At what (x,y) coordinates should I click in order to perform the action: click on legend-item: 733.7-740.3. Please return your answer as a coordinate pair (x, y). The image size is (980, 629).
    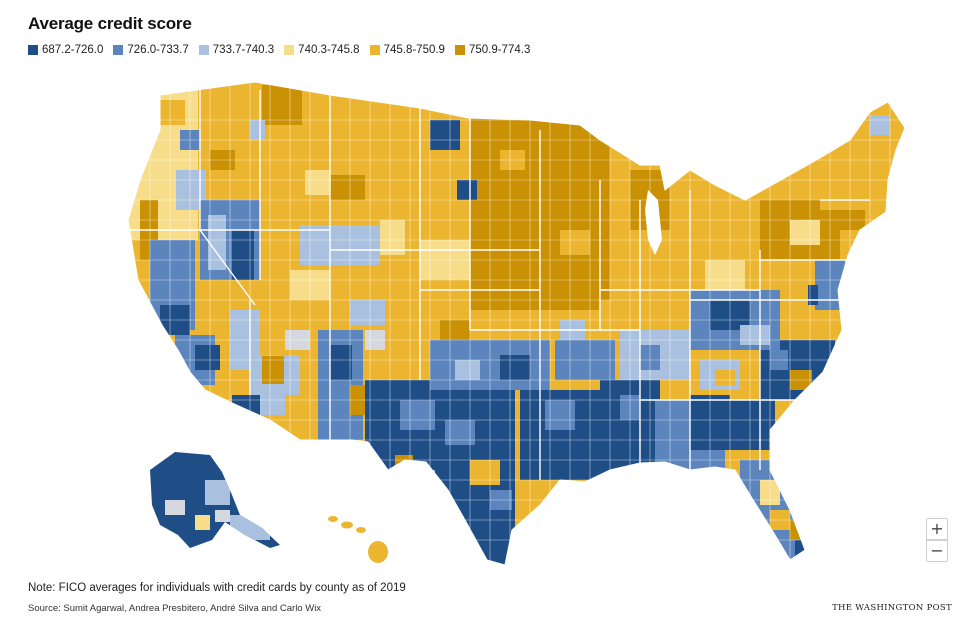
    Looking at the image, I should click on (236, 50).